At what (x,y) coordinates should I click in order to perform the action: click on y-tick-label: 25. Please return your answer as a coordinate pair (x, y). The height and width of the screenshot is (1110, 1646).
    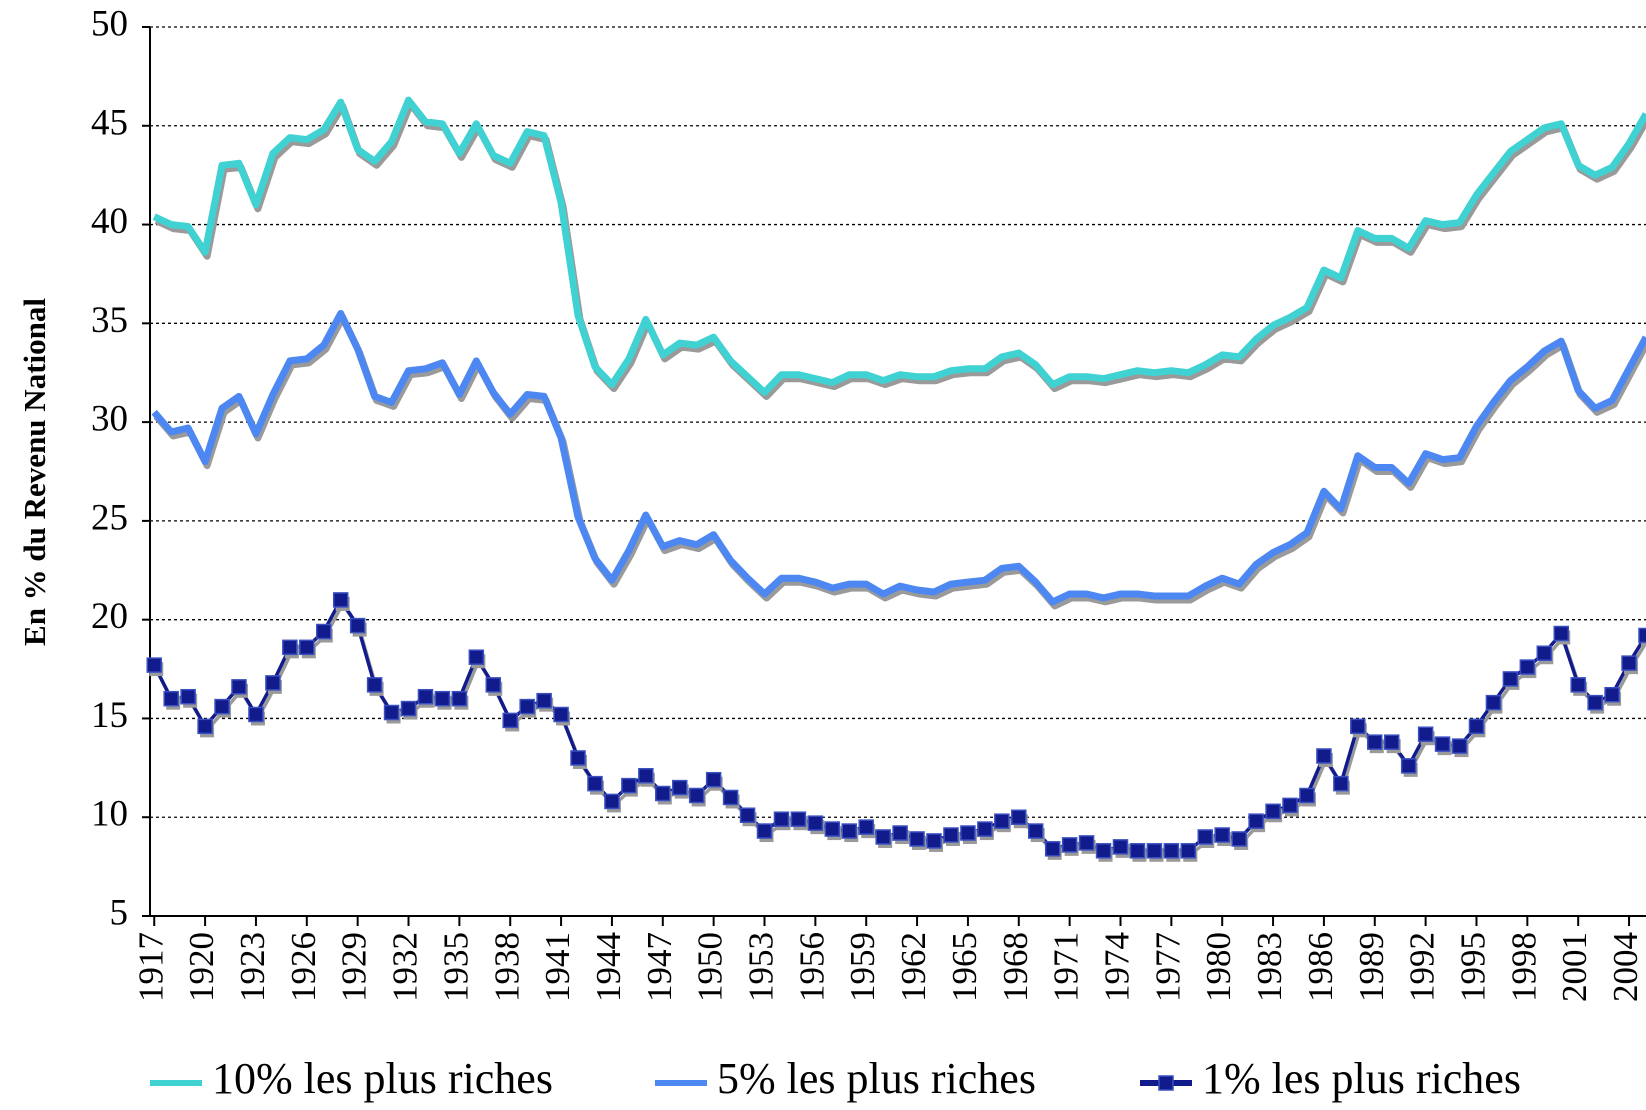
    Looking at the image, I should click on (109, 517).